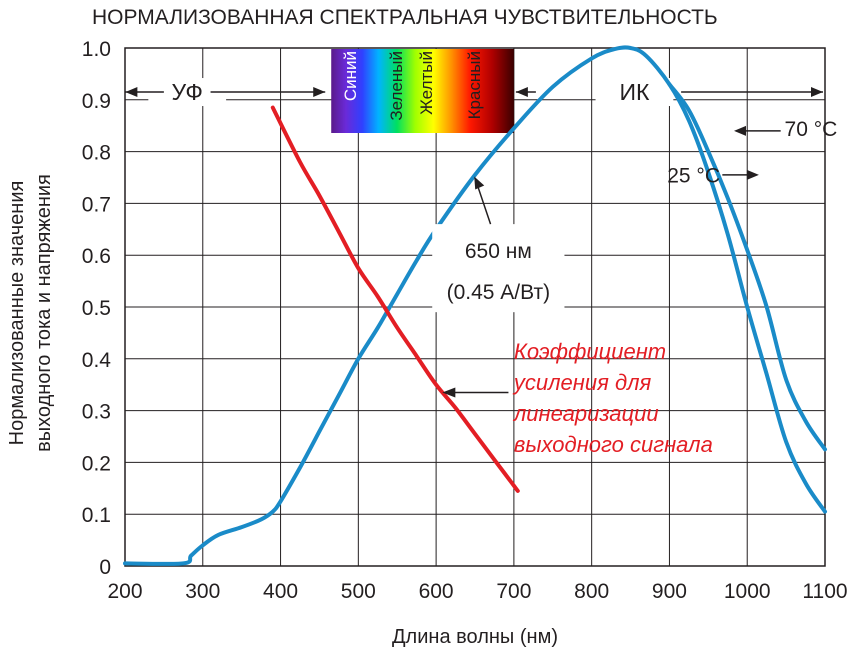  I want to click on gain-arrowhead, so click(449, 392).